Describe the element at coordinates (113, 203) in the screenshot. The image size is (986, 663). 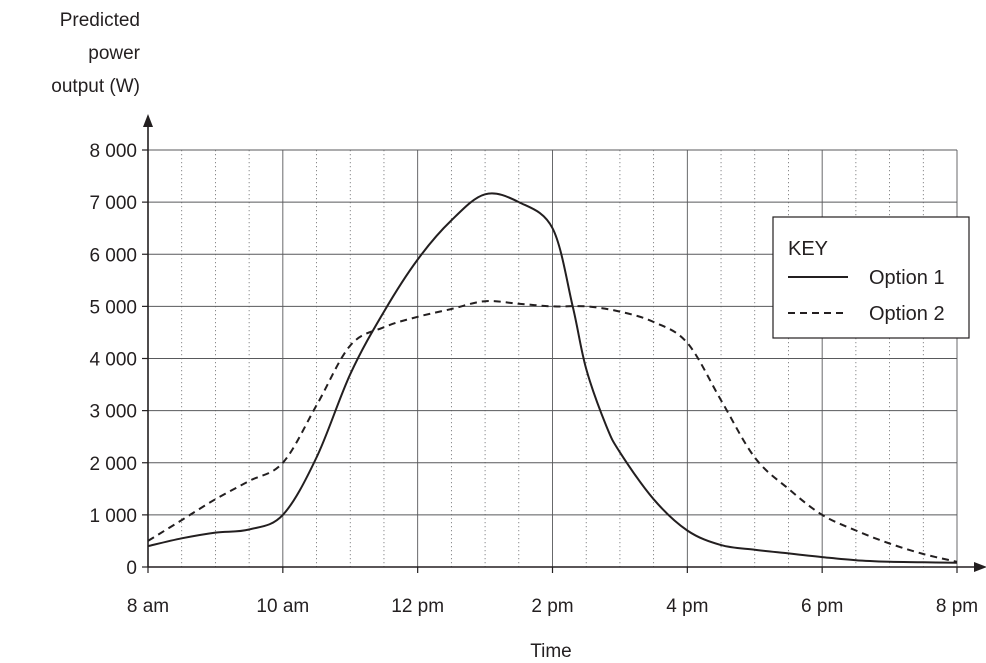
I see `y-tick-label: 7 000` at that location.